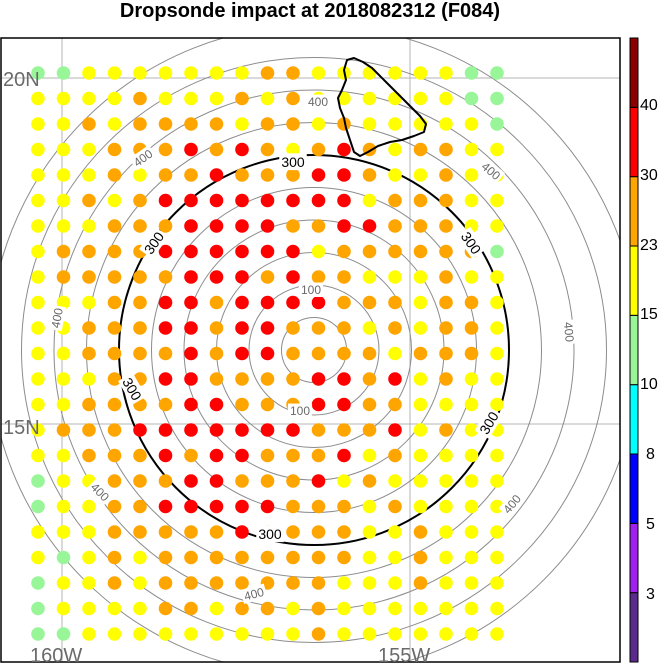 Image resolution: width=662 pixels, height=664 pixels. Describe the element at coordinates (649, 384) in the screenshot. I see `colorbar-label-10: 10` at that location.